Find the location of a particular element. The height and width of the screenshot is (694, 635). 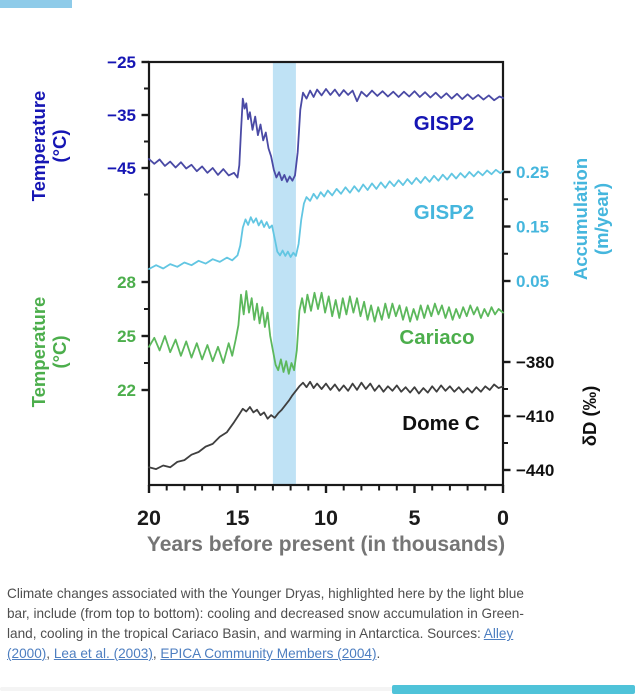

x-tick-label-20: 20 is located at coordinates (149, 518).